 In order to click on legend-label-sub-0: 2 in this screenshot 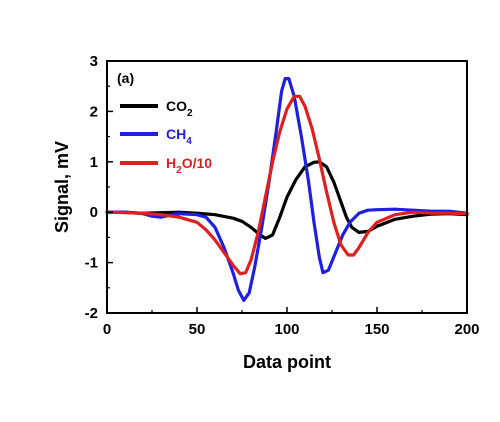, I will do `click(190, 113)`.